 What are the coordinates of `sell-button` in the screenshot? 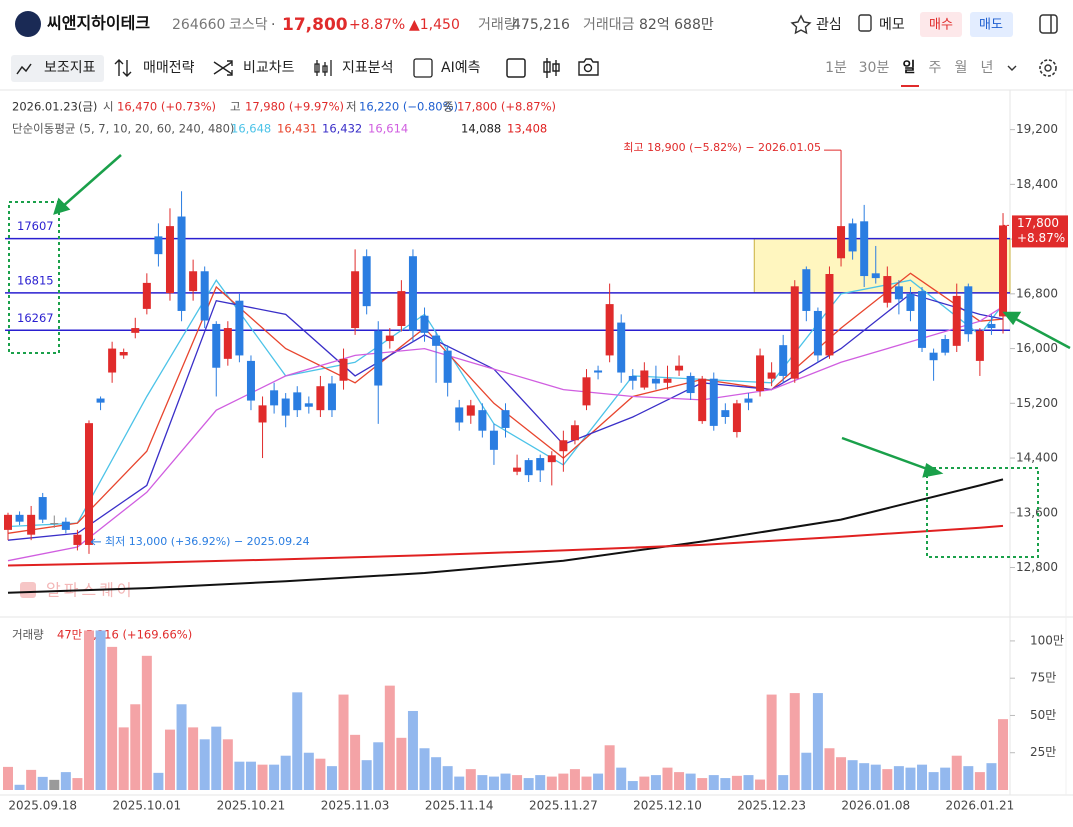 It's located at (991, 24).